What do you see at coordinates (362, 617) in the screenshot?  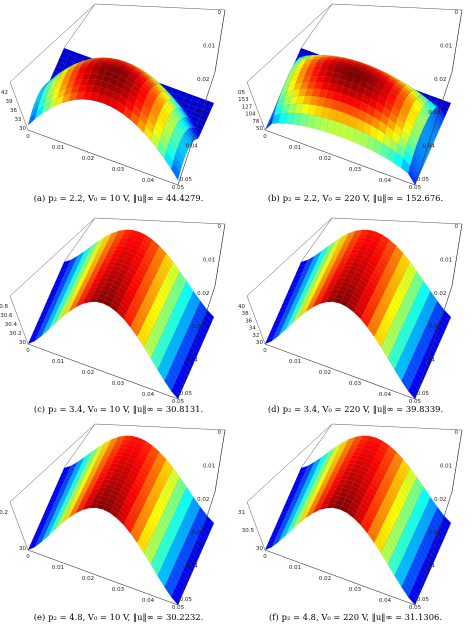 I see `subfigure-caption-text: p₂ = 4.8, V₀ = 220 V, ‖u‖∞ = 31.1306.` at bounding box center [362, 617].